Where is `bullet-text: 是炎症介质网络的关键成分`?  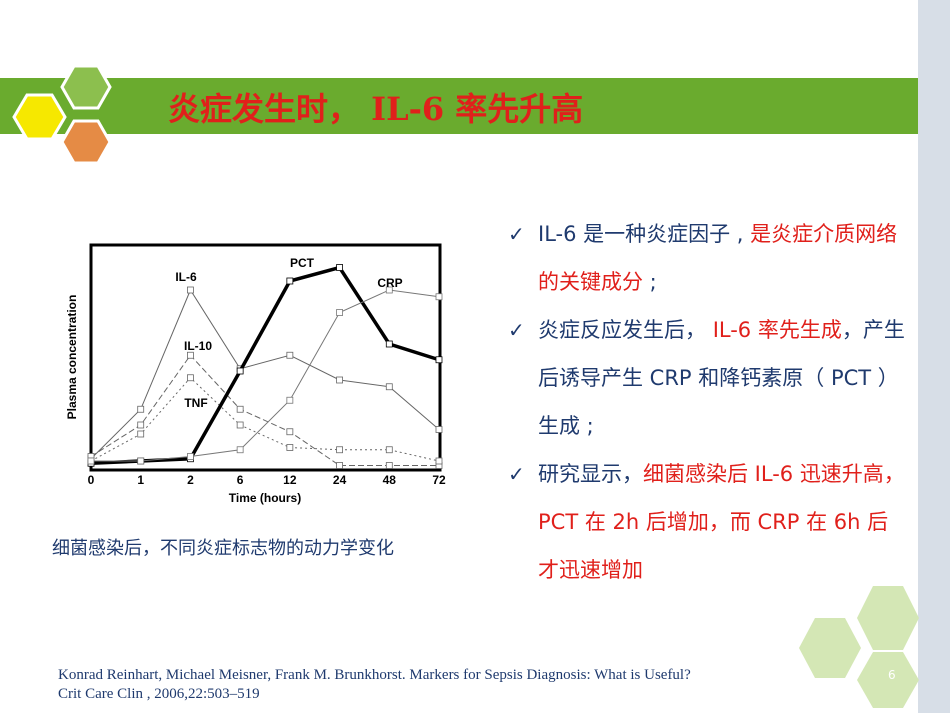 bullet-text: 是炎症介质网络的关键成分 is located at coordinates (718, 258).